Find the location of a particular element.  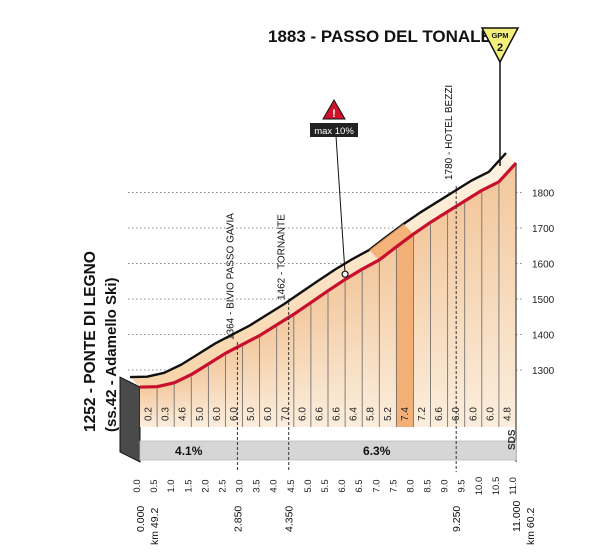

segment-gradient-label: 0.3 is located at coordinates (166, 414).